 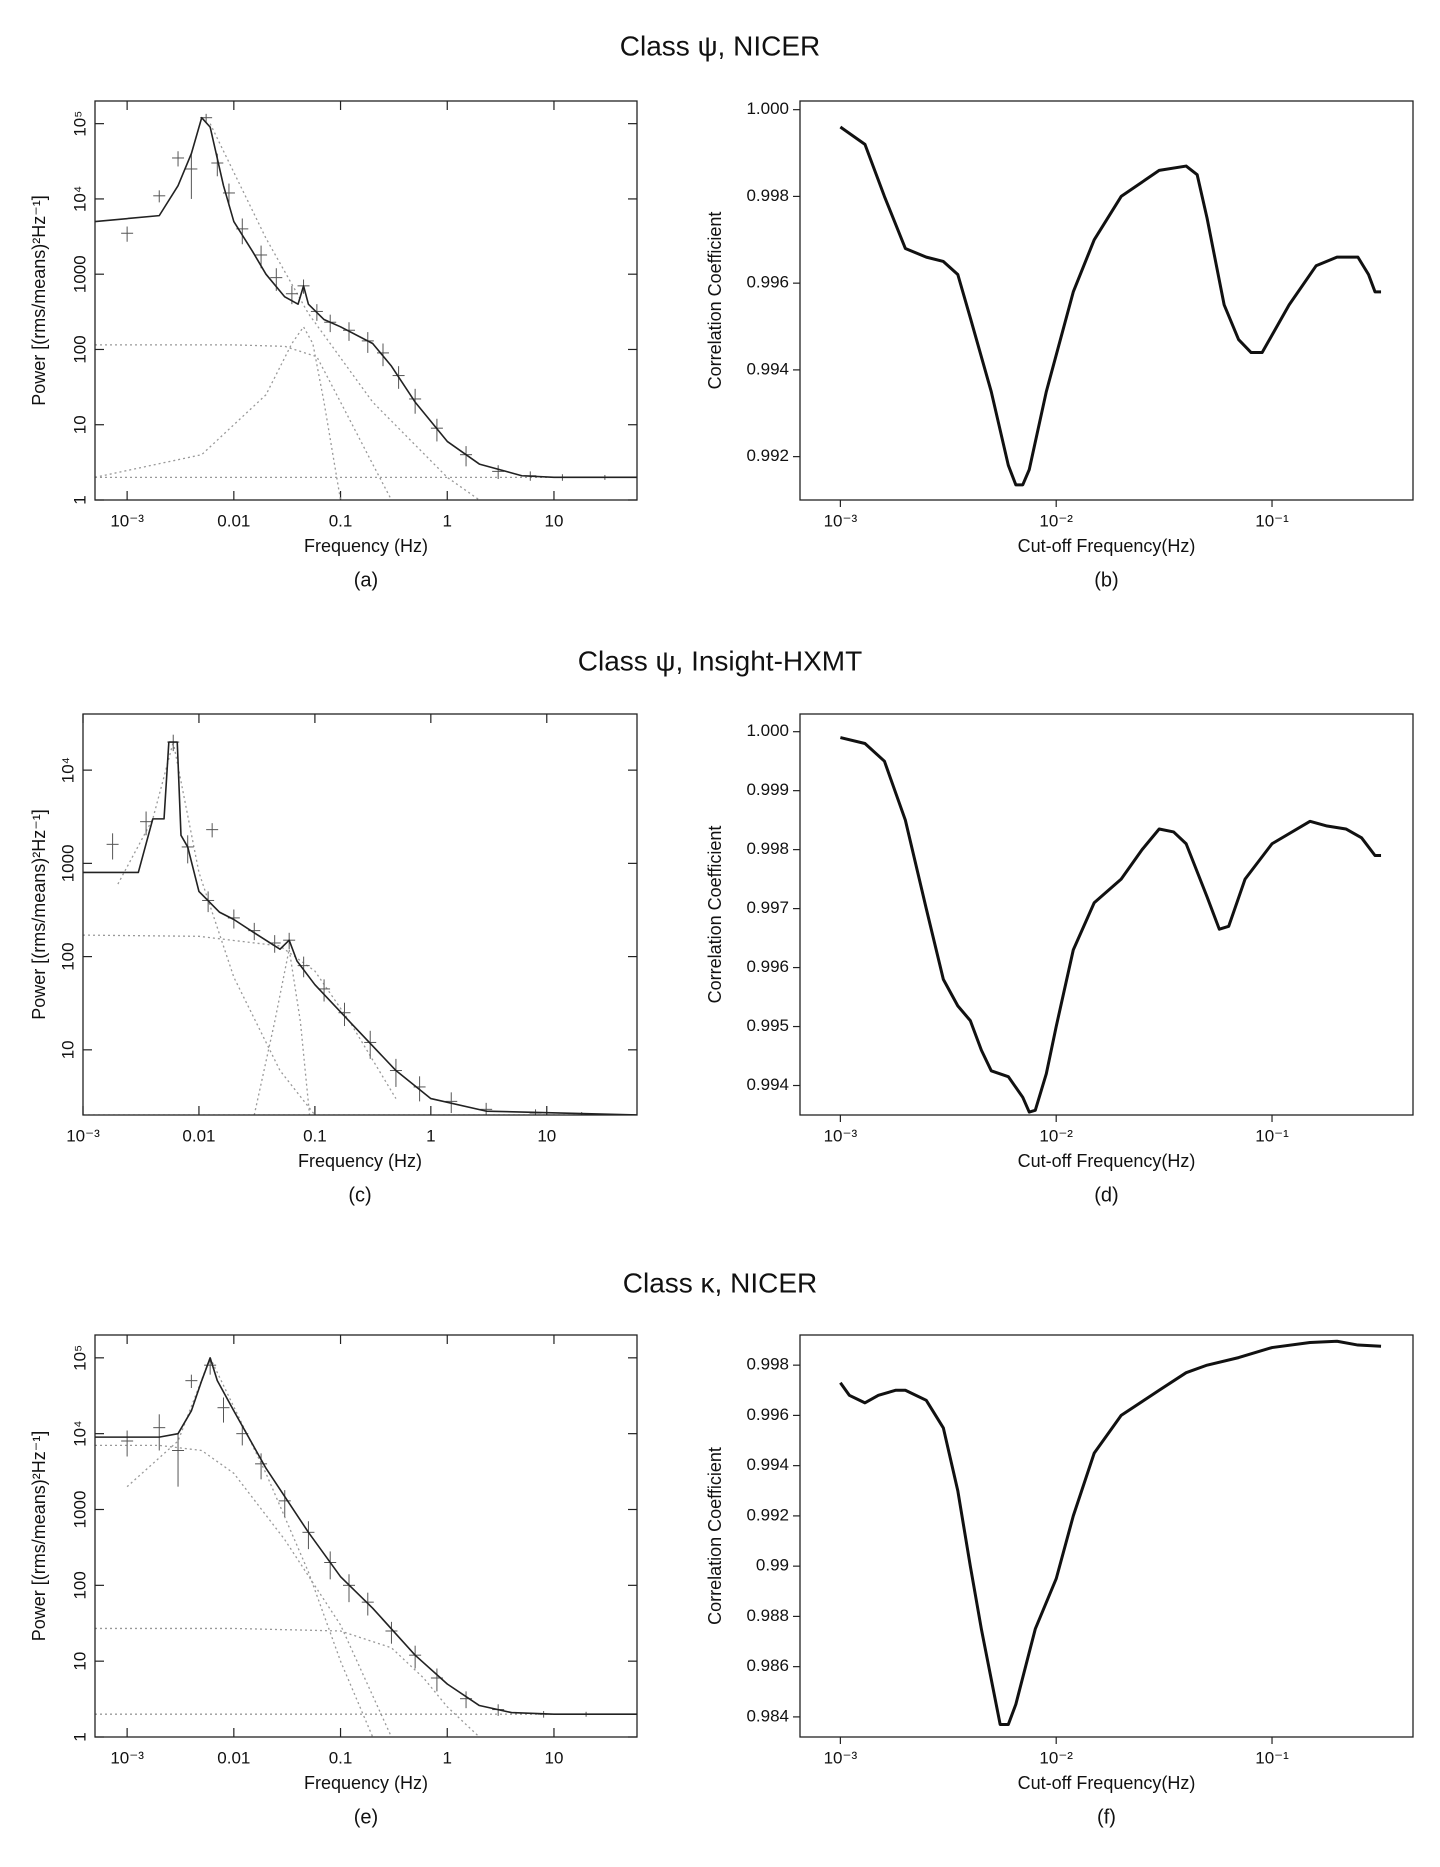 I want to click on caption: (c), so click(x=359, y=1195).